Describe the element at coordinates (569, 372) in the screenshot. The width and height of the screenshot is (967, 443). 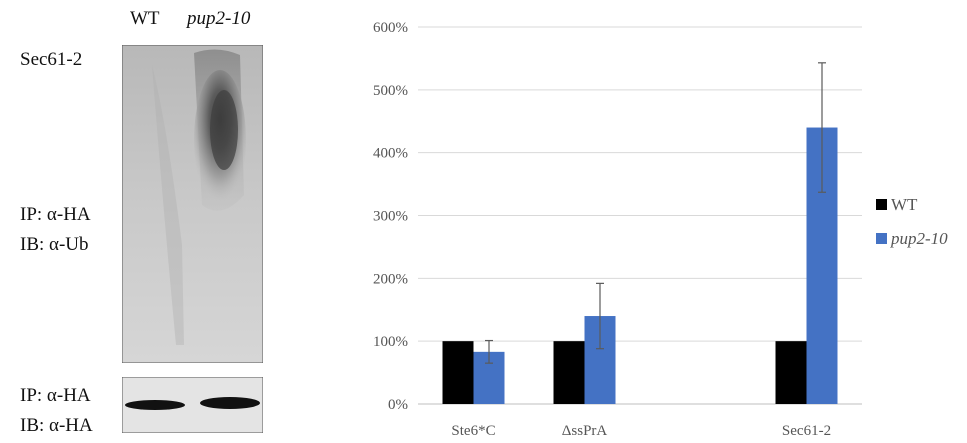
I see `bar-WT-ΔssPrA` at that location.